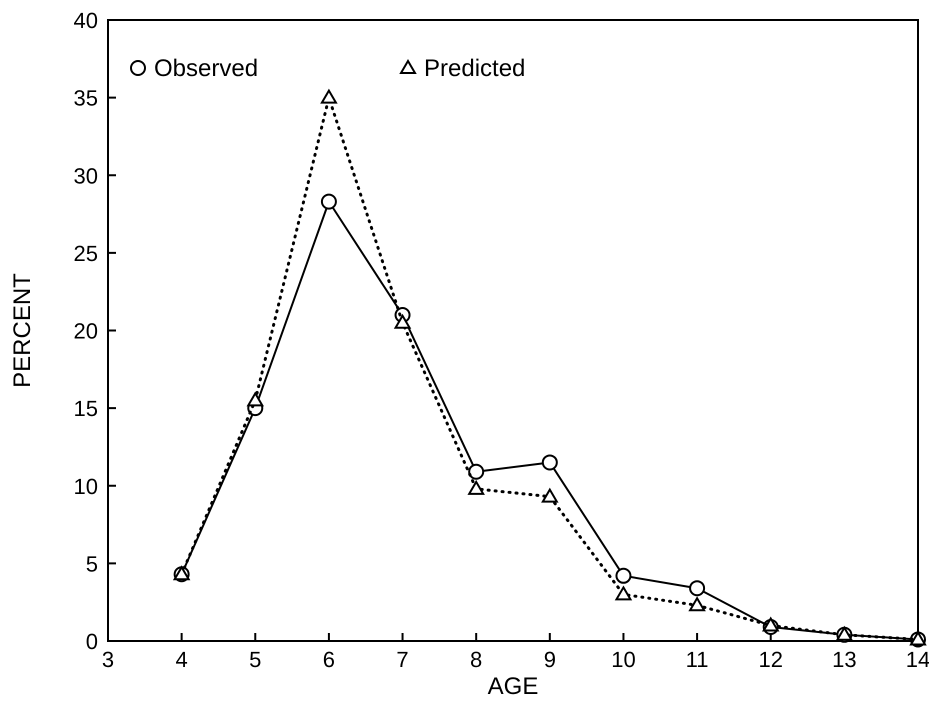 The height and width of the screenshot is (706, 929). Describe the element at coordinates (402, 659) in the screenshot. I see `x-tick-label: 7` at that location.